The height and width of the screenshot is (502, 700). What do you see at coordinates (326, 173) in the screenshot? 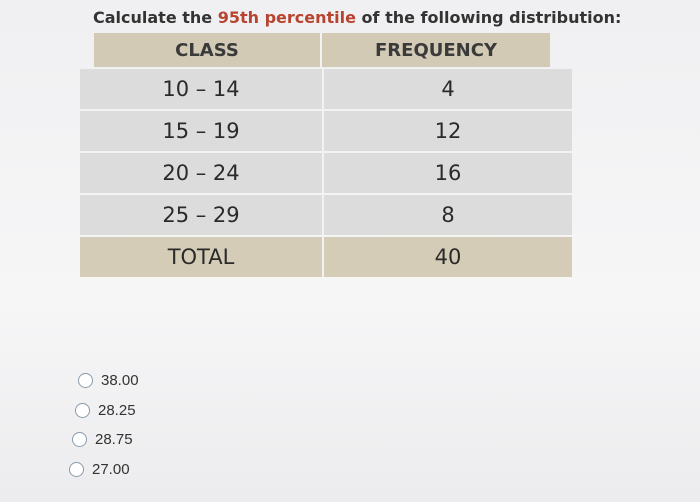
I see `table-row: 20 – 24 16` at bounding box center [326, 173].